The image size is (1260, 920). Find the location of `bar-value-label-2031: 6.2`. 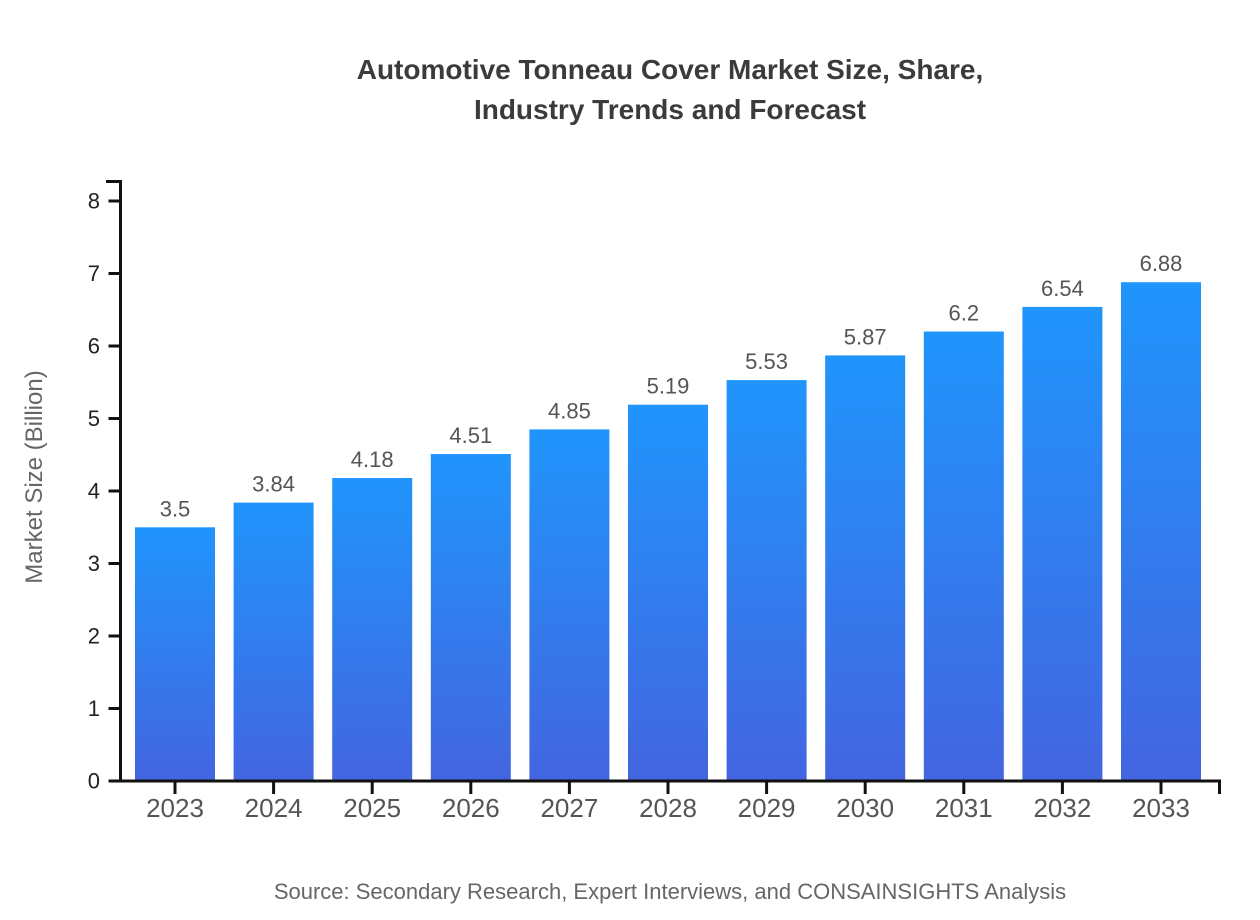

bar-value-label-2031: 6.2 is located at coordinates (964, 313).